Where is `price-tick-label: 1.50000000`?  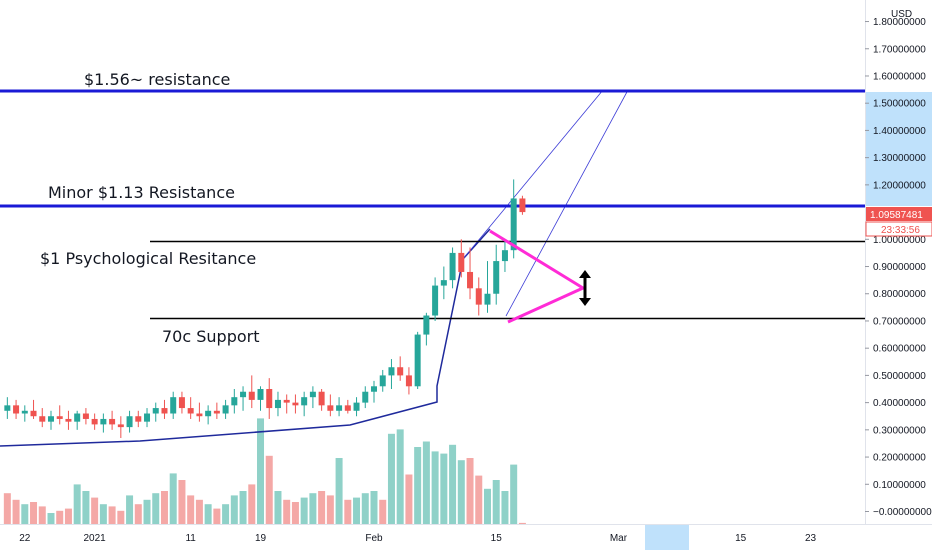 price-tick-label: 1.50000000 is located at coordinates (899, 104).